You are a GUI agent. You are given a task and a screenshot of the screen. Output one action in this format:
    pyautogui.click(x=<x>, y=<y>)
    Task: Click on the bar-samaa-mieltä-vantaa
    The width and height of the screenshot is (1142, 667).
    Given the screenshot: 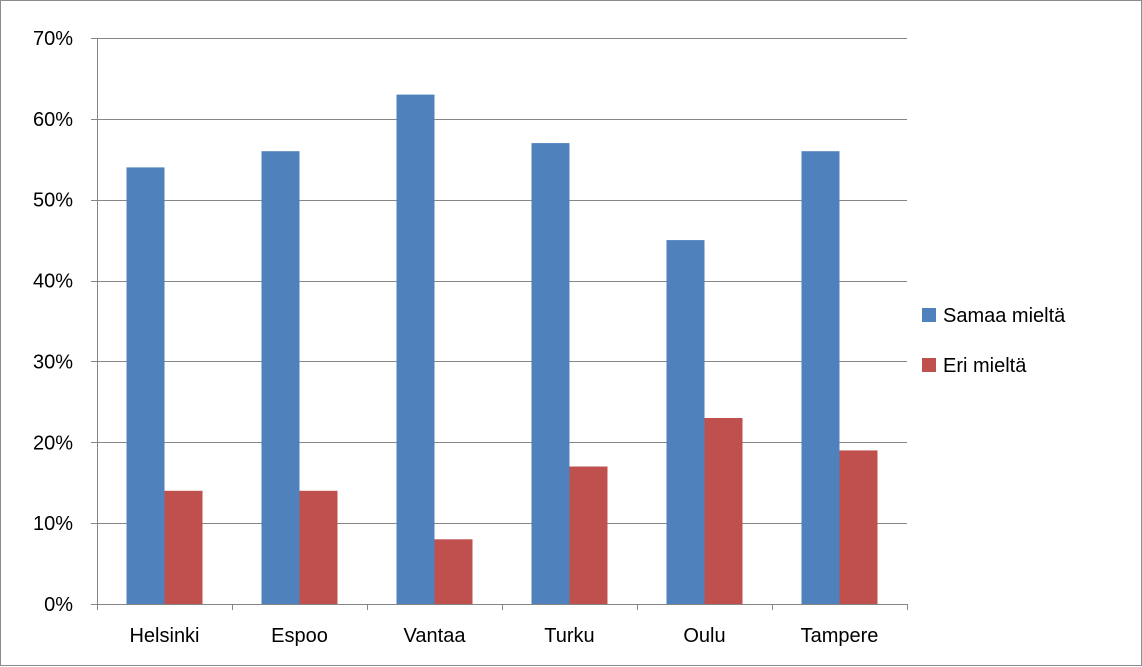 What is the action you would take?
    pyautogui.click(x=415, y=349)
    